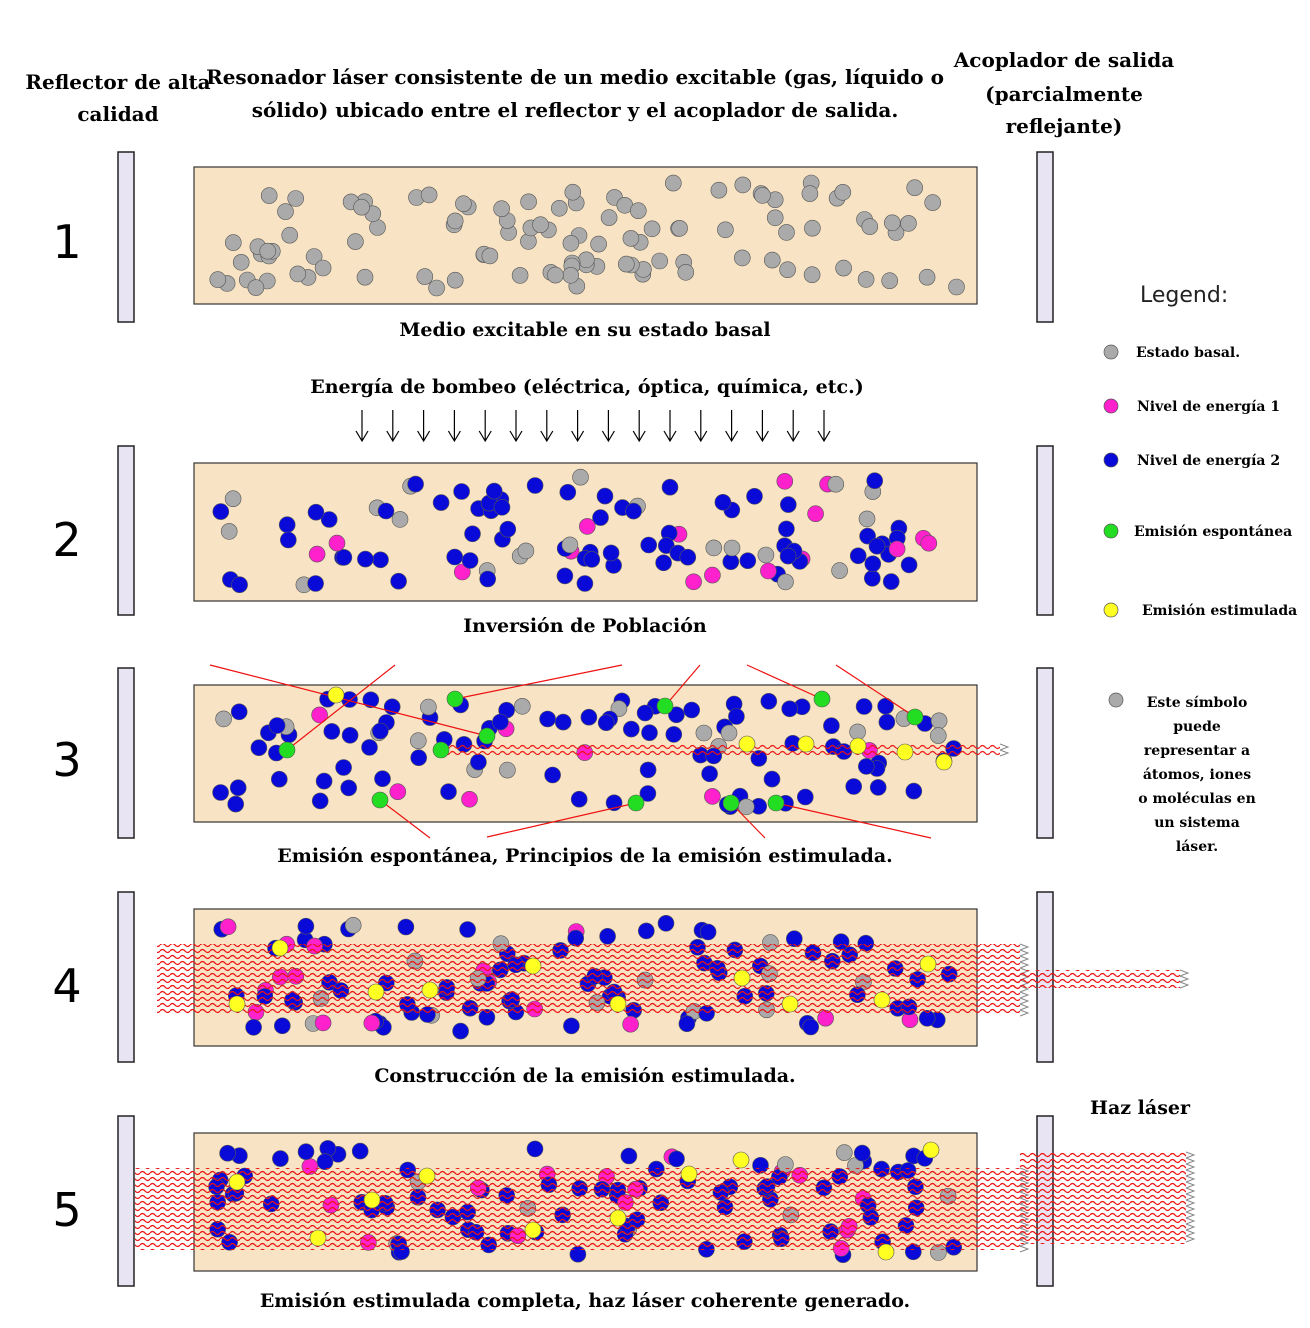 Image resolution: width=1310 pixels, height=1328 pixels. What do you see at coordinates (553, 541) in the screenshot?
I see `stage-2: 2 Inversión de Población` at bounding box center [553, 541].